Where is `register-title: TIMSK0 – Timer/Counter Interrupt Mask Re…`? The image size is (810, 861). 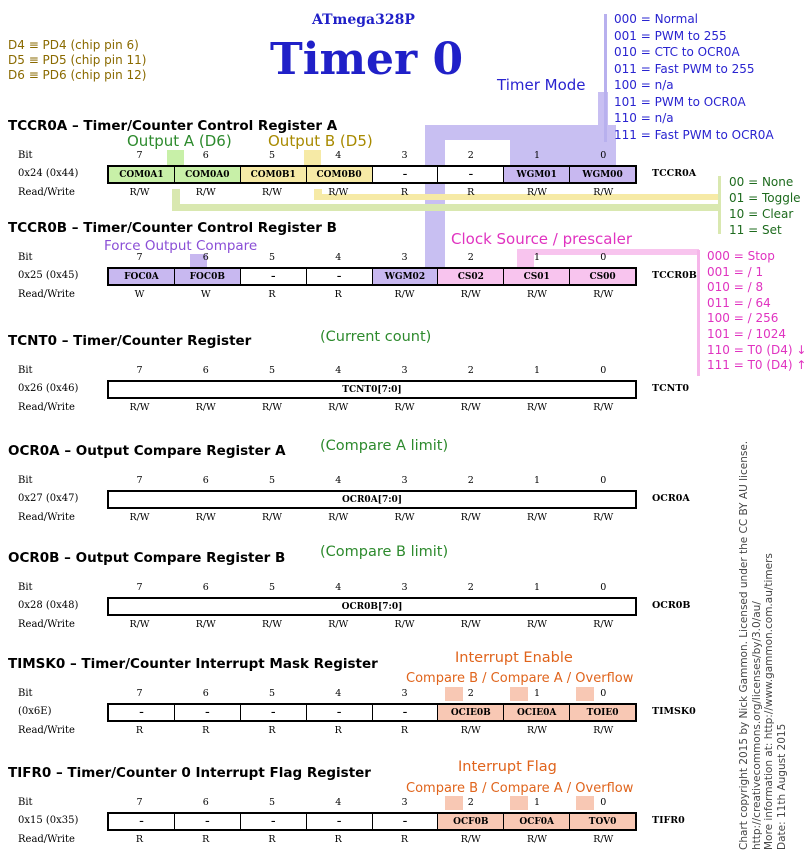 register-title: TIMSK0 – Timer/Counter Interrupt Mask Re… is located at coordinates (193, 664).